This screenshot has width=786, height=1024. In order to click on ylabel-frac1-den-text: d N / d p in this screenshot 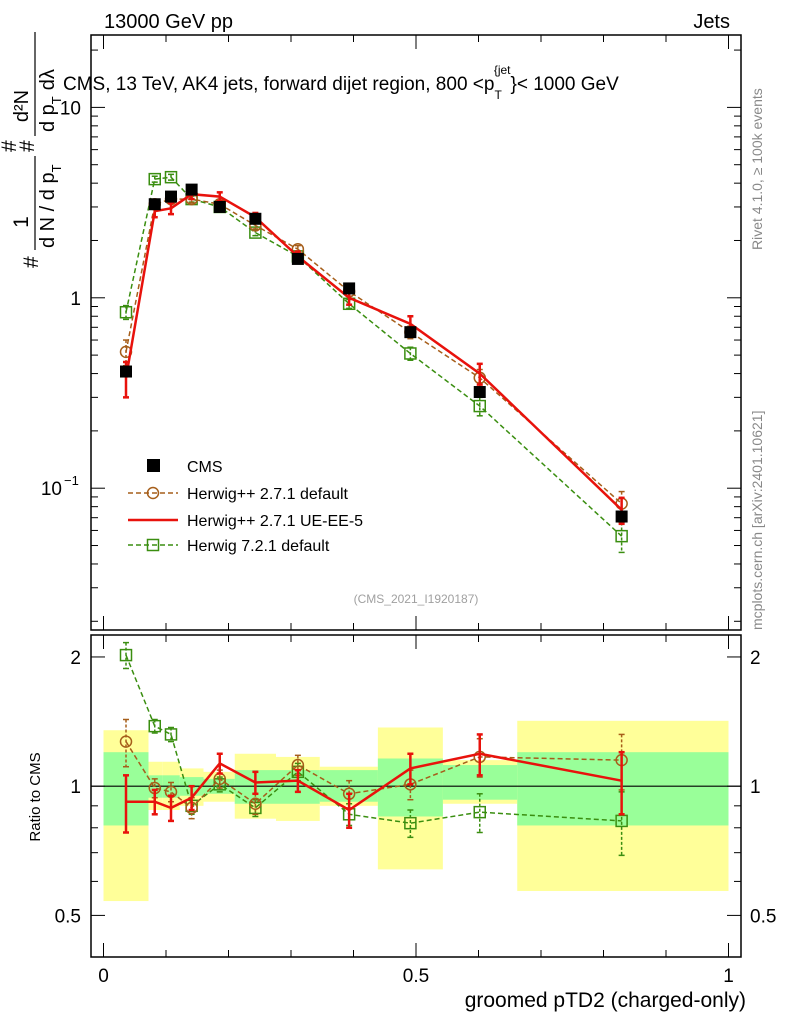, I will do `click(48, 210)`.